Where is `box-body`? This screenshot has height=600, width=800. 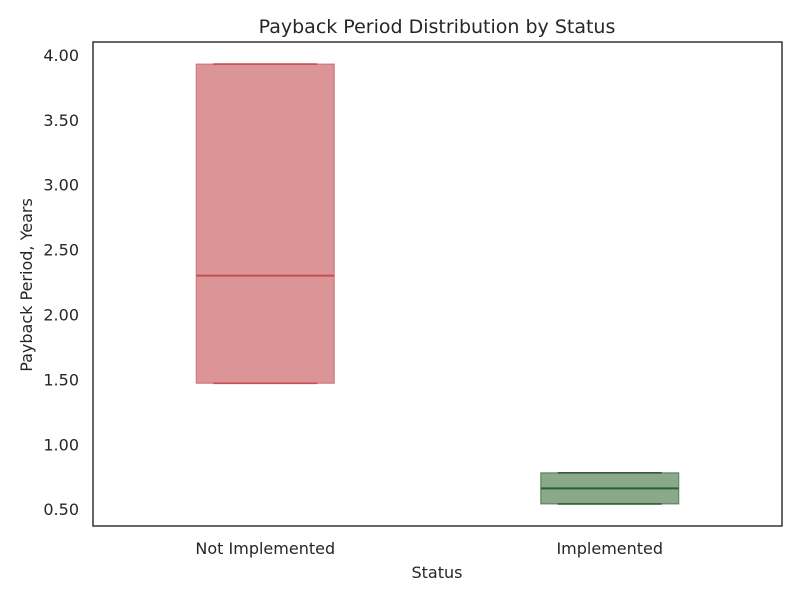
box-body is located at coordinates (265, 223).